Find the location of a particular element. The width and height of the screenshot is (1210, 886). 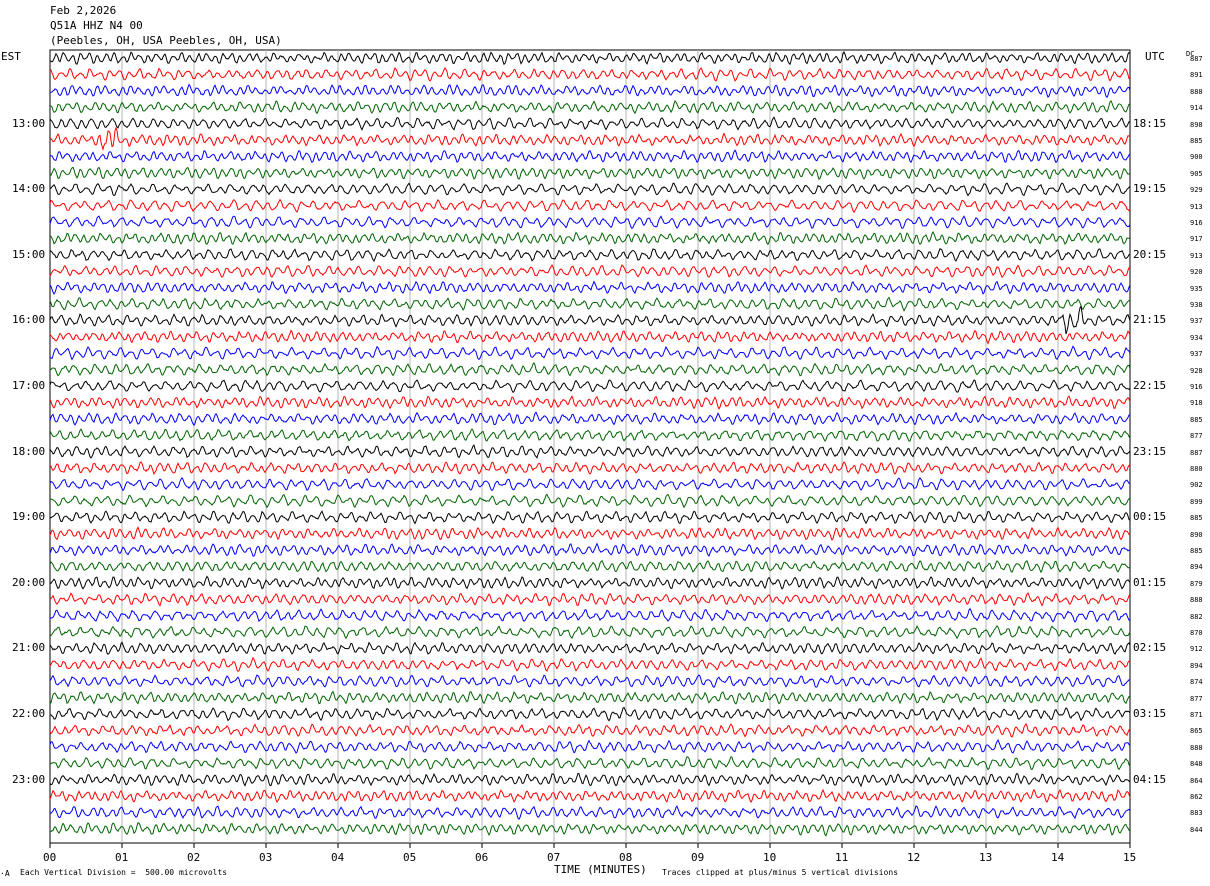

x-tick-label: 13 is located at coordinates (986, 857).